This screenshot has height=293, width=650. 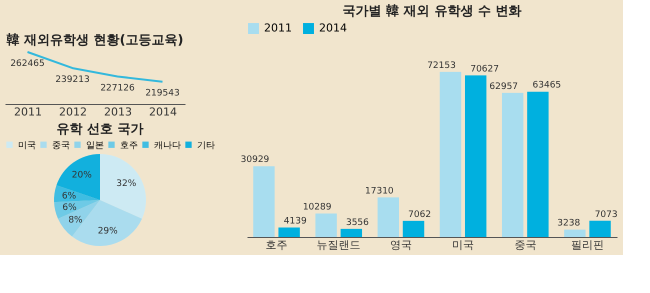 What do you see at coordinates (129, 145) in the screenshot?
I see `legend-label: 호주` at bounding box center [129, 145].